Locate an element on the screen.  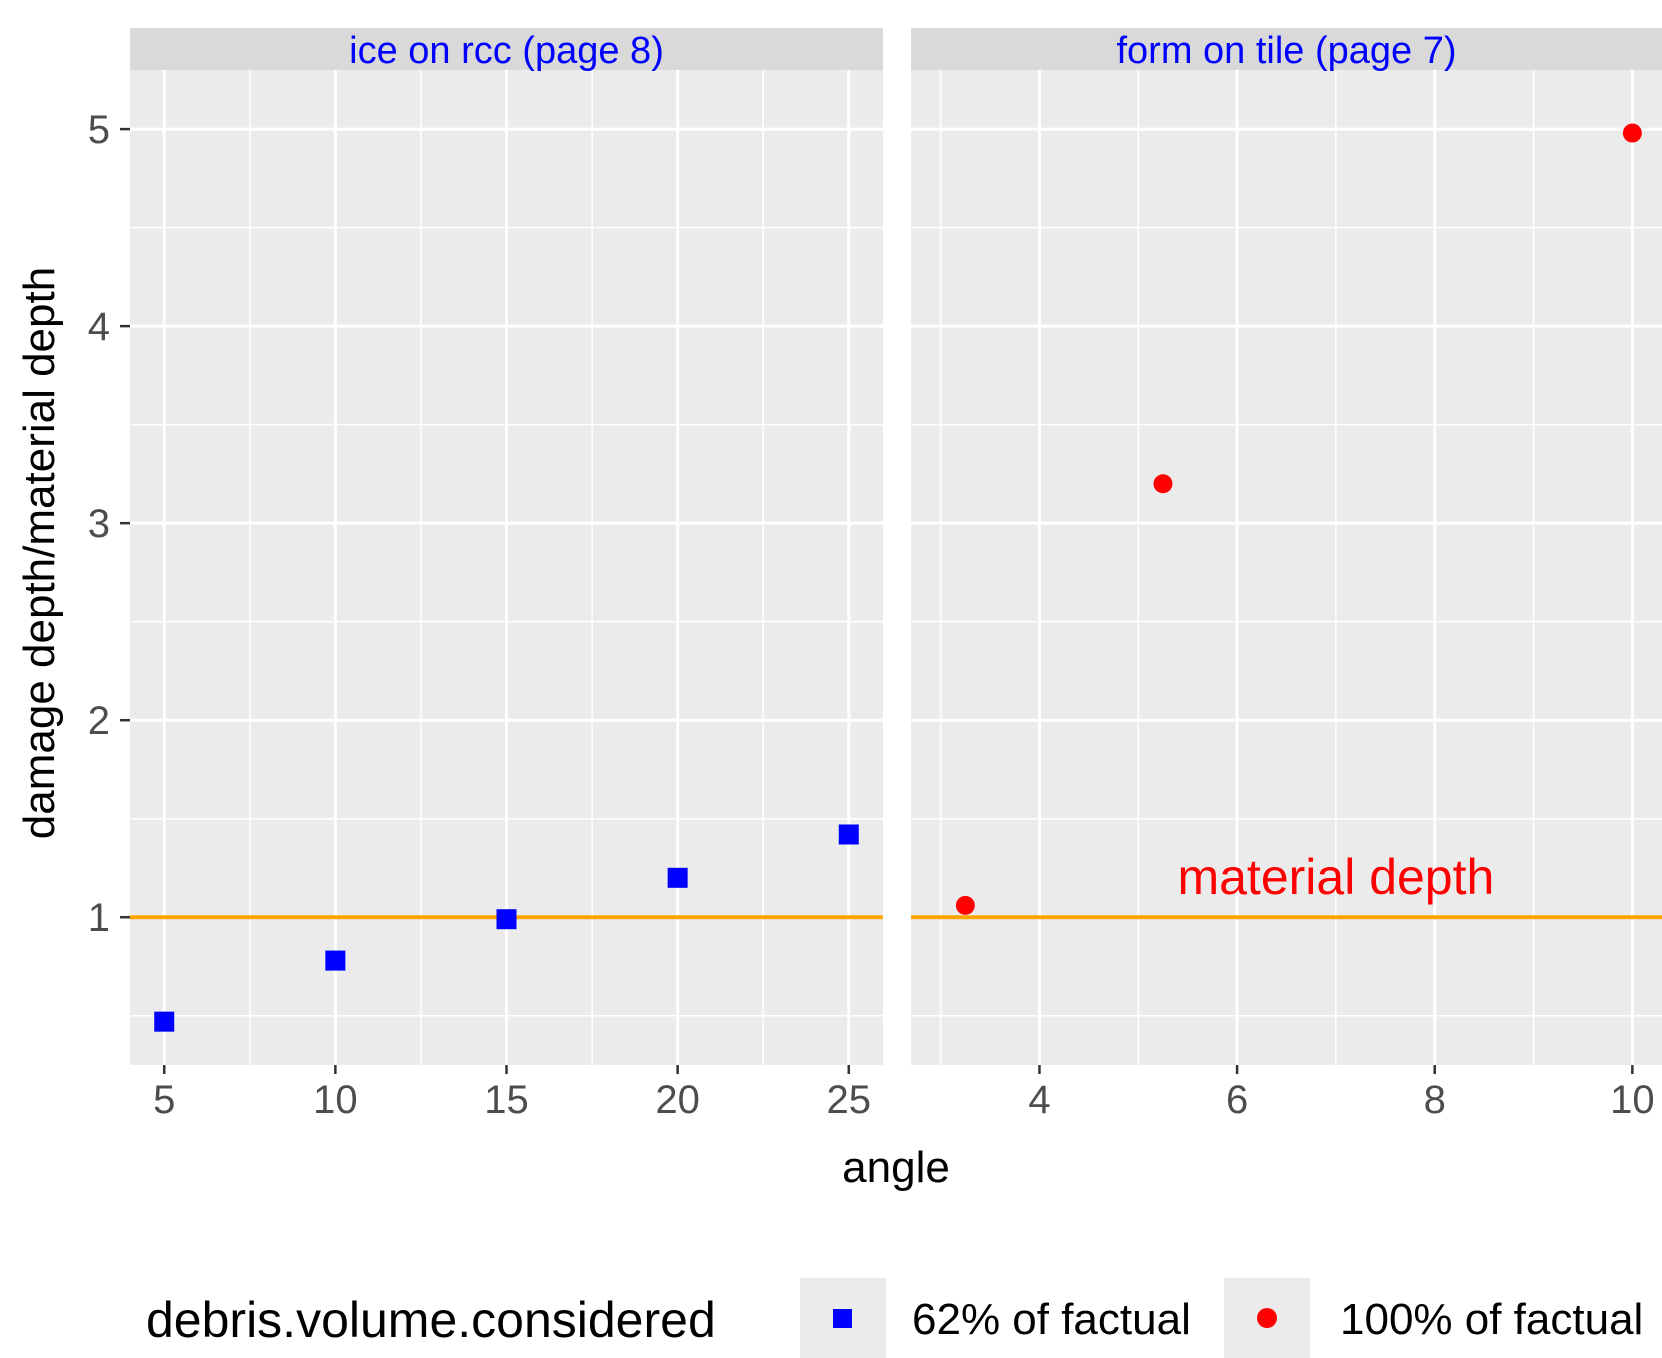
legend-key-square is located at coordinates (842, 1318).